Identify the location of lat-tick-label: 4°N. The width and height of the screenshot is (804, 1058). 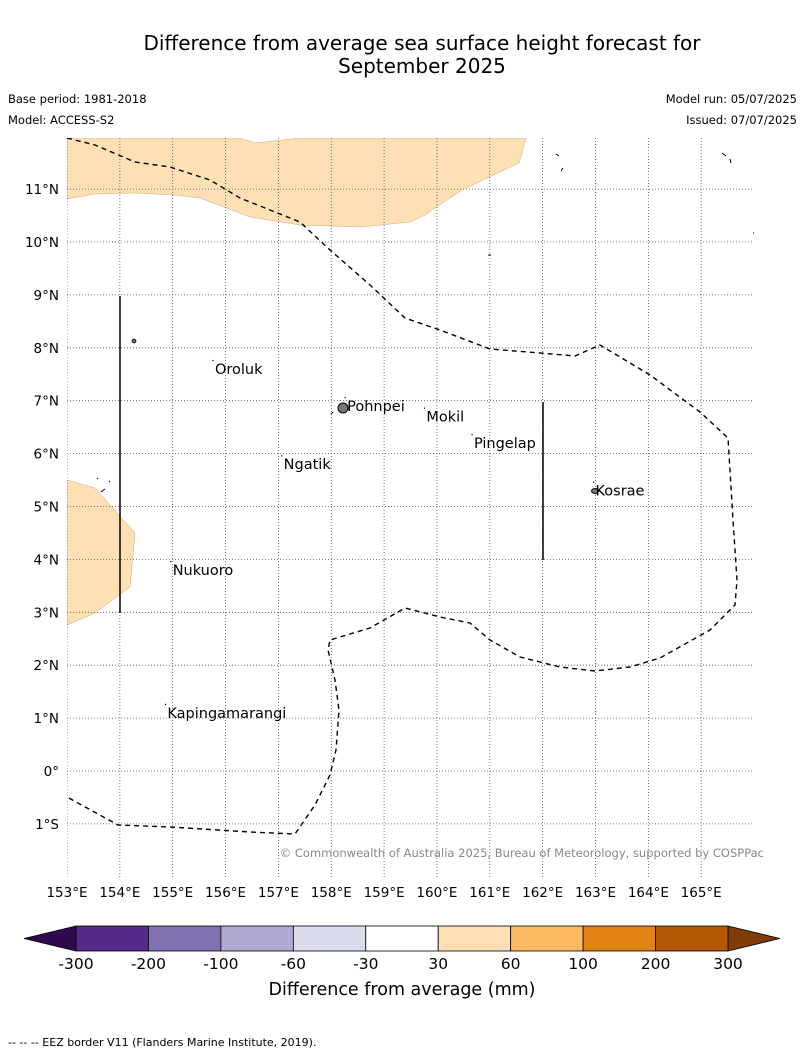
(46, 560).